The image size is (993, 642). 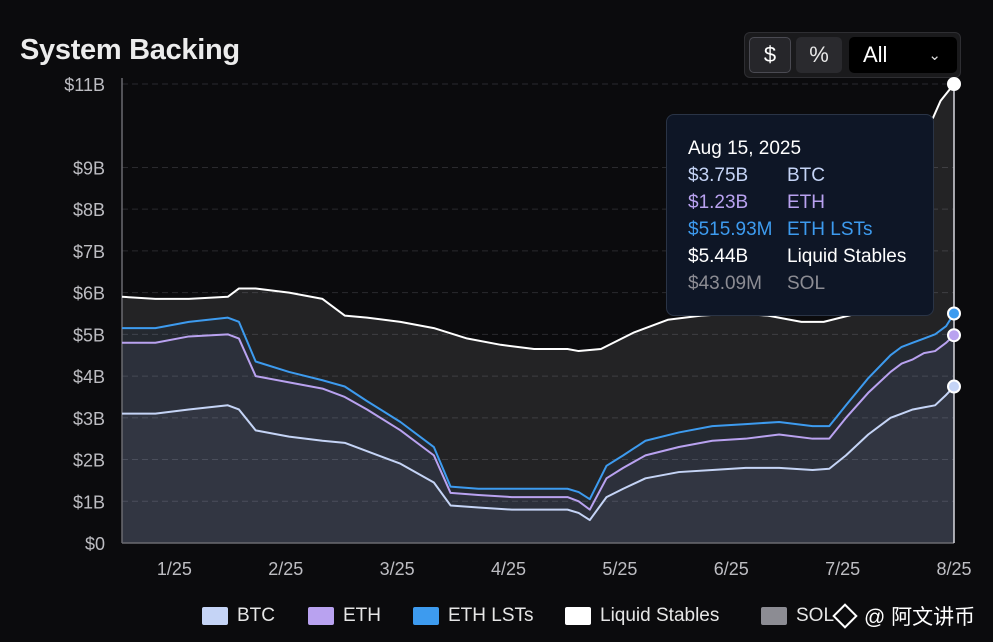 I want to click on tooltip-label: ETH, so click(x=806, y=202).